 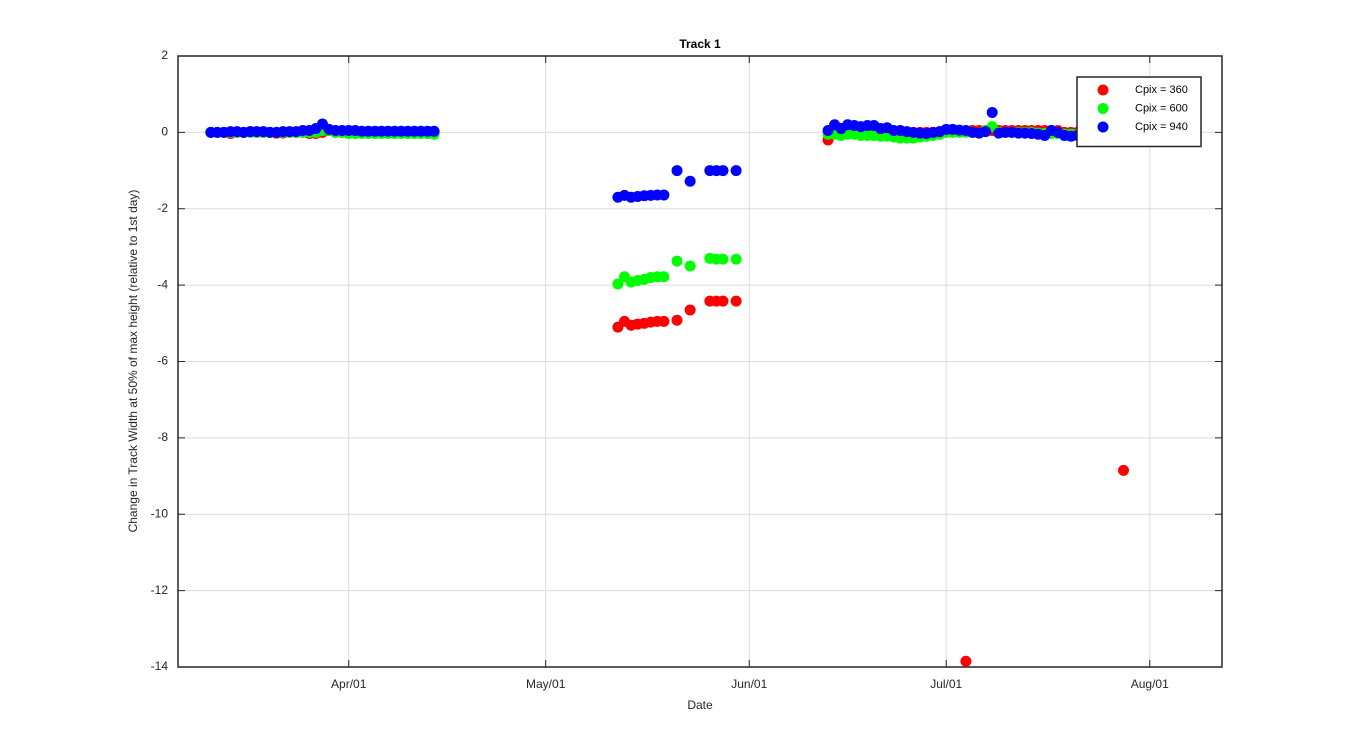 What do you see at coordinates (546, 684) in the screenshot?
I see `x-tick-label: May/01` at bounding box center [546, 684].